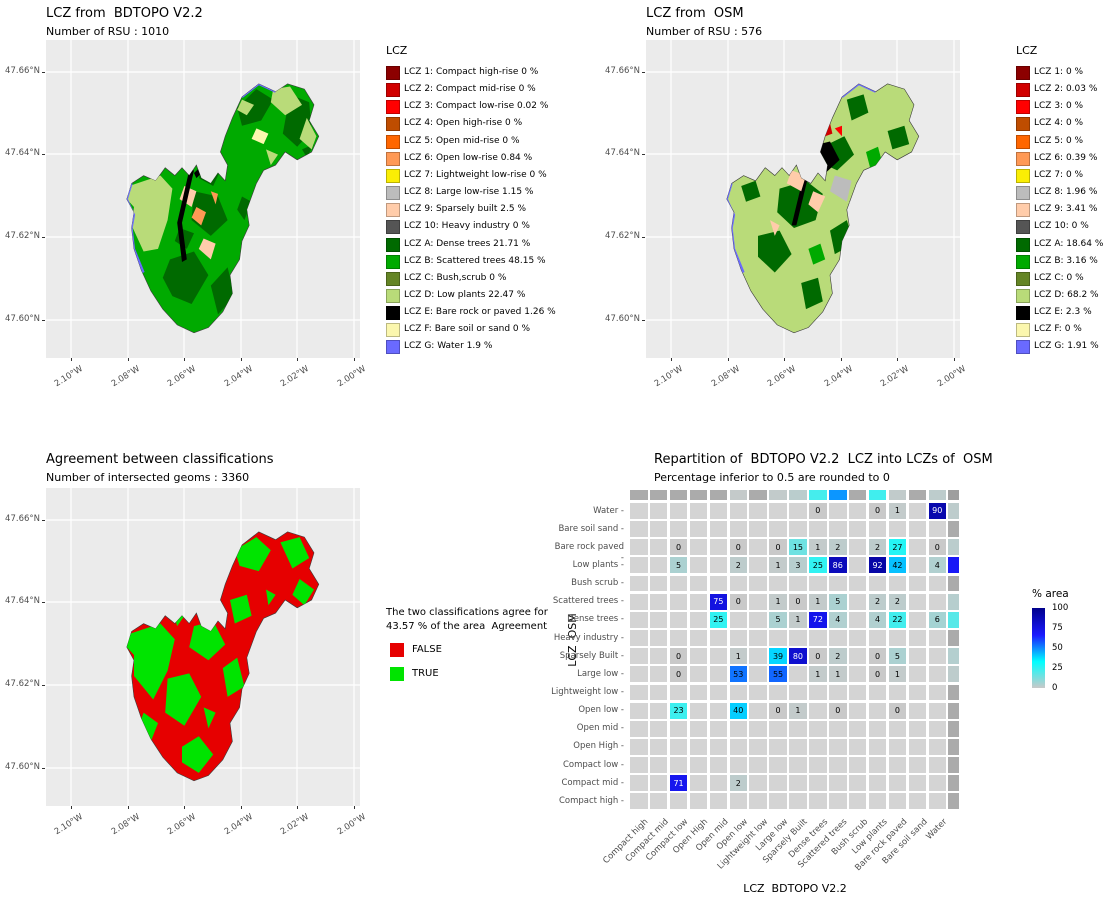 This screenshot has height=905, width=1118. What do you see at coordinates (480, 312) in the screenshot?
I see `legend-label: LCZ E: Bare rock or paved 1.26 %` at bounding box center [480, 312].